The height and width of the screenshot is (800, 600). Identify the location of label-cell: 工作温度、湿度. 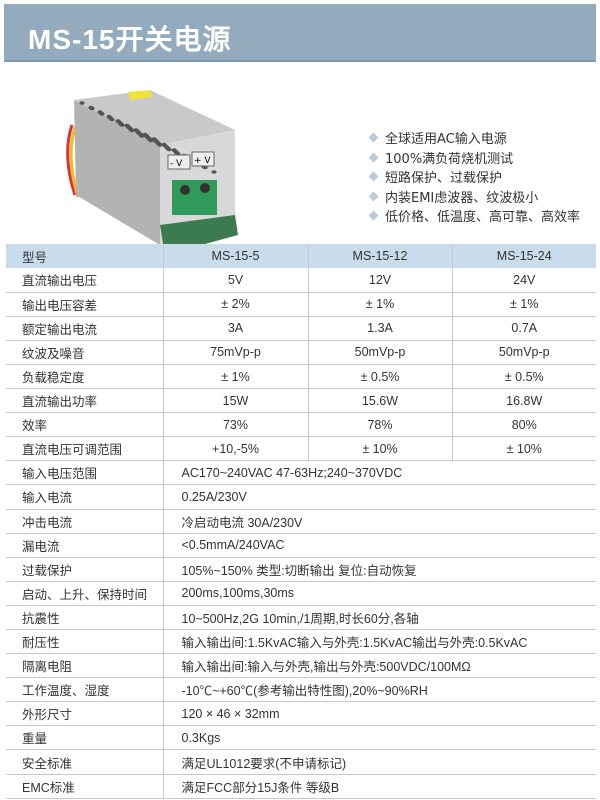
(85, 690).